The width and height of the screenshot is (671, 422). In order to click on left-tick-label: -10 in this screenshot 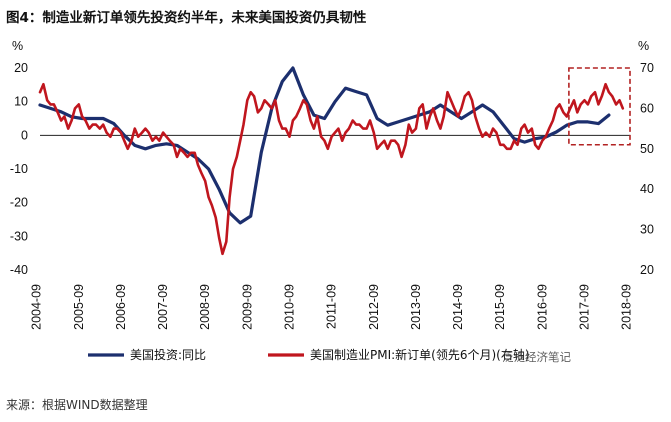, I will do `click(19, 169)`.